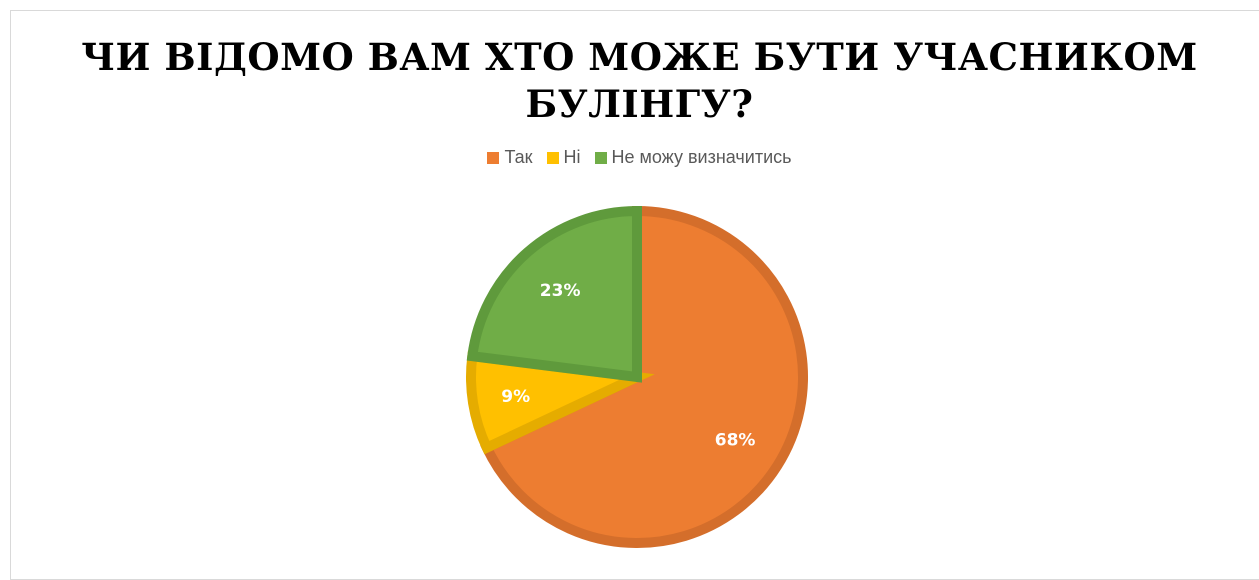 Image resolution: width=1259 pixels, height=580 pixels. What do you see at coordinates (639, 104) in the screenshot?
I see `chart-title-line-2: БУЛІНГУ?` at bounding box center [639, 104].